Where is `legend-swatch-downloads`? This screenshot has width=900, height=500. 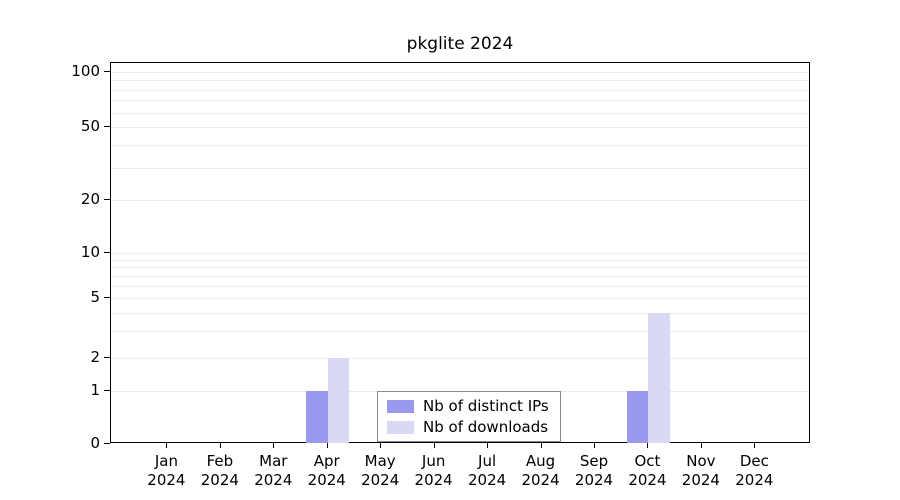
legend-swatch-downloads is located at coordinates (400, 427).